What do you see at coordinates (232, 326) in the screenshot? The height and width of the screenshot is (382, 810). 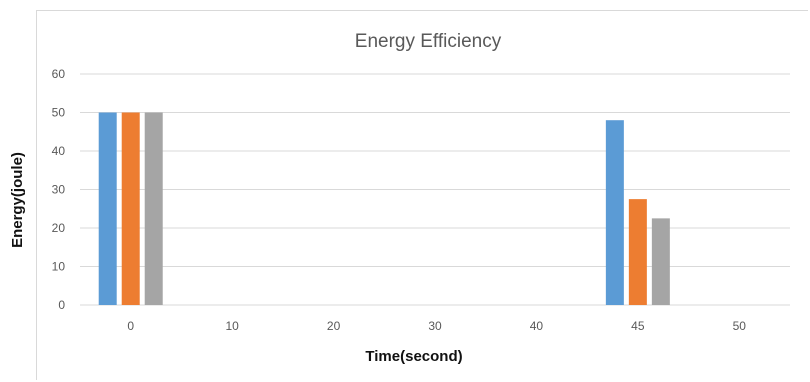 I see `x-tick-label: 10` at bounding box center [232, 326].